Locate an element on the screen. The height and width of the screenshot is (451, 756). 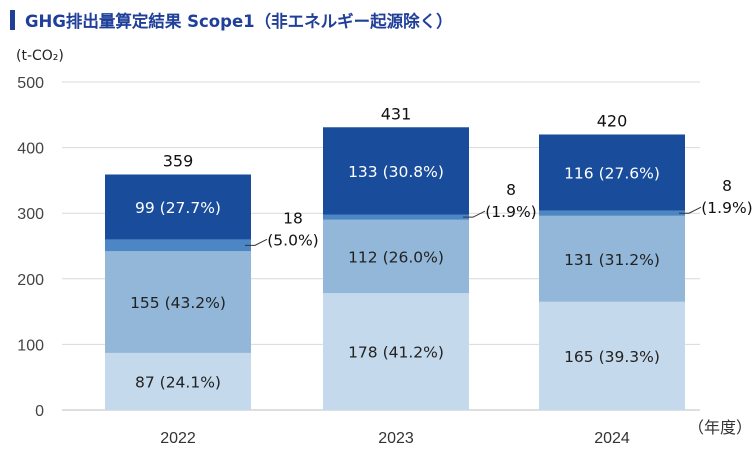
chart-title: GHG排出量算定結果 Scope1（非エネルギー起源除く） is located at coordinates (239, 21).